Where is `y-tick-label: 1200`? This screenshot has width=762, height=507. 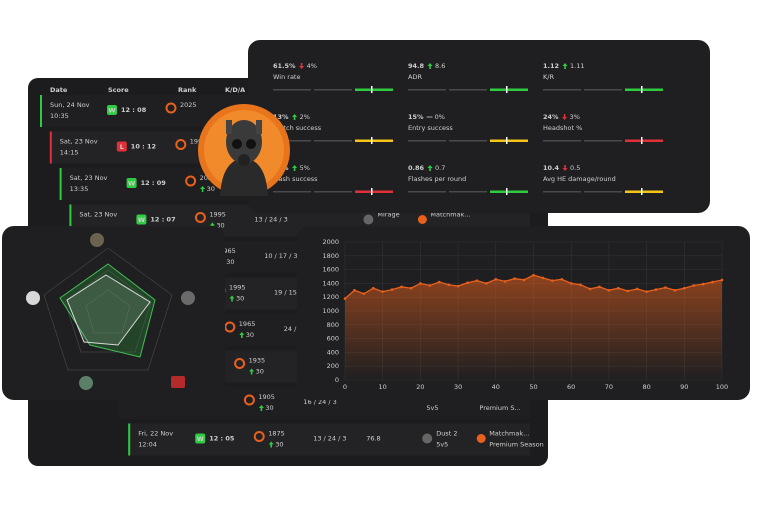 y-tick-label: 1200 is located at coordinates (330, 297).